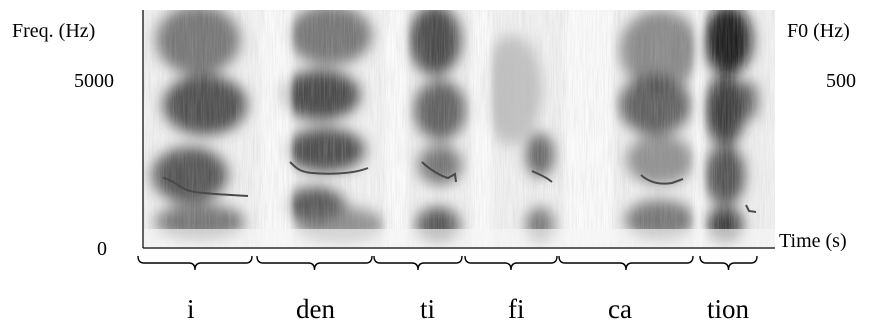 The height and width of the screenshot is (327, 873). What do you see at coordinates (728, 309) in the screenshot?
I see `syllable-label: tion` at bounding box center [728, 309].